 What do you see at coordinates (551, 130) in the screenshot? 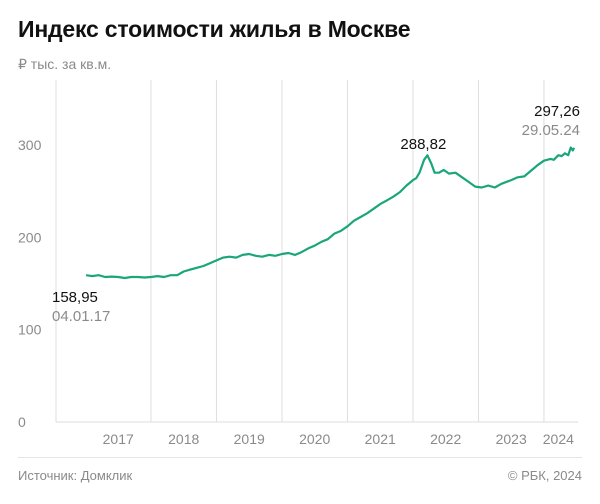
I see `annotation-date: 29.05.24` at bounding box center [551, 130].